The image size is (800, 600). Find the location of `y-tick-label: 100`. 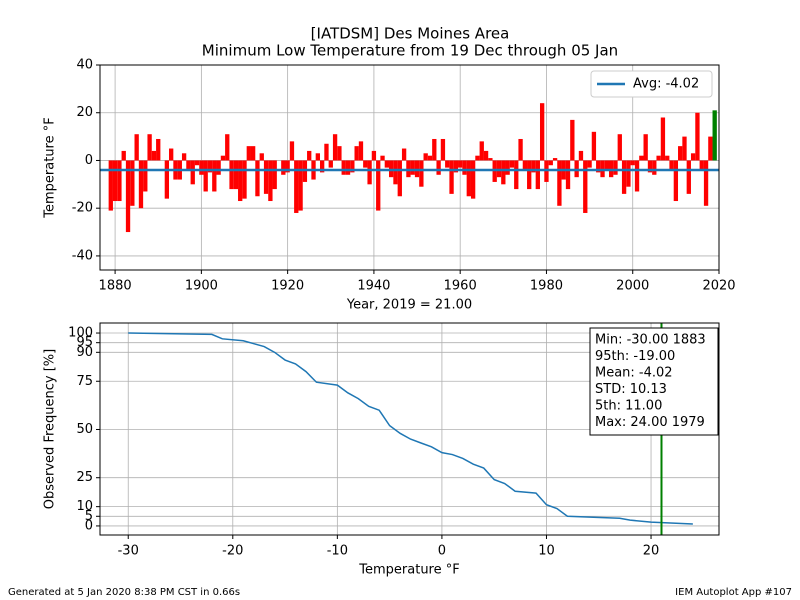

y-tick-label: 100 is located at coordinates (80, 333).